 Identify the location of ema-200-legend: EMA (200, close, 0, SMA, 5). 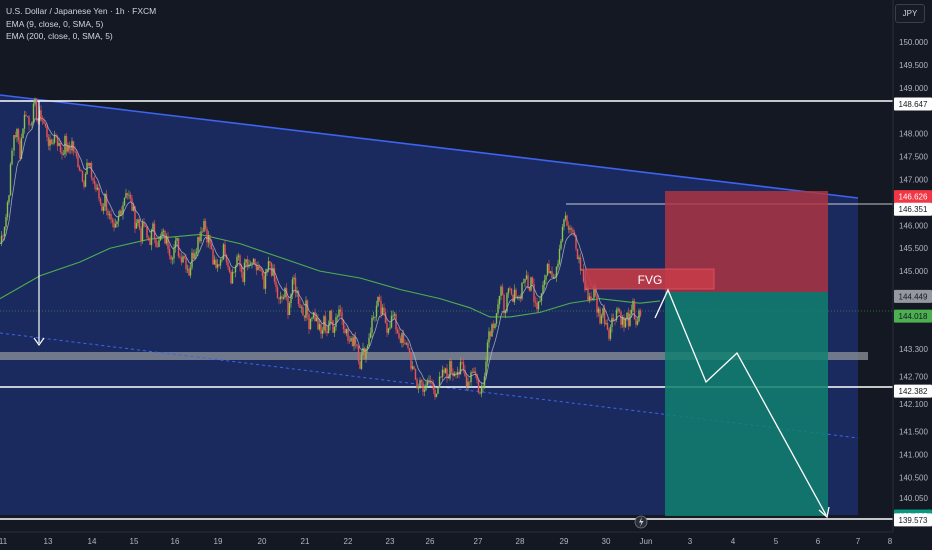
(59, 36).